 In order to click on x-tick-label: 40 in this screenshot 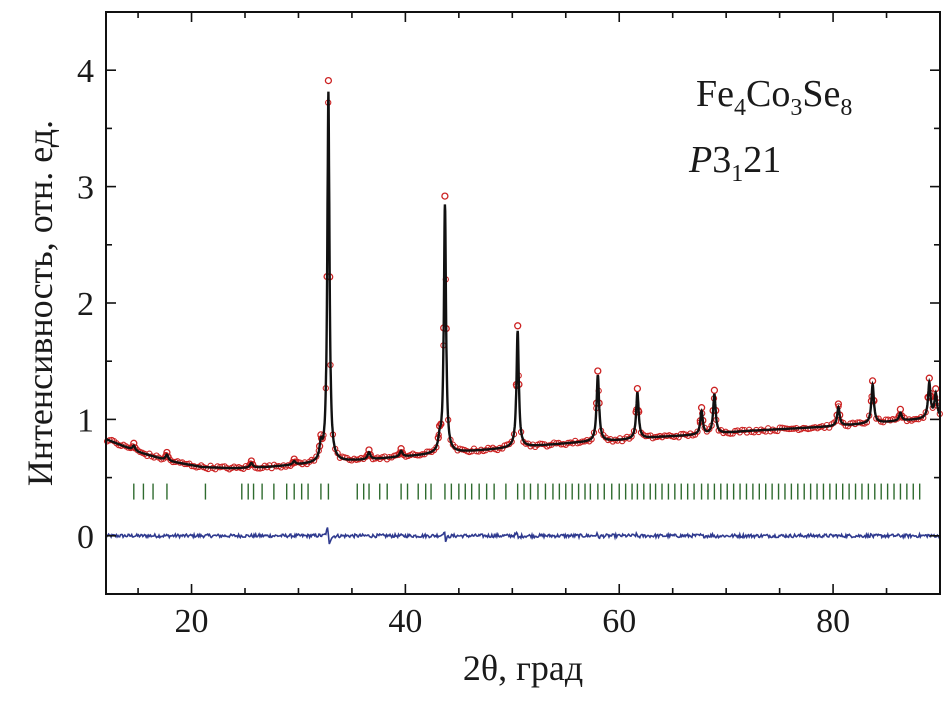, I will do `click(405, 621)`.